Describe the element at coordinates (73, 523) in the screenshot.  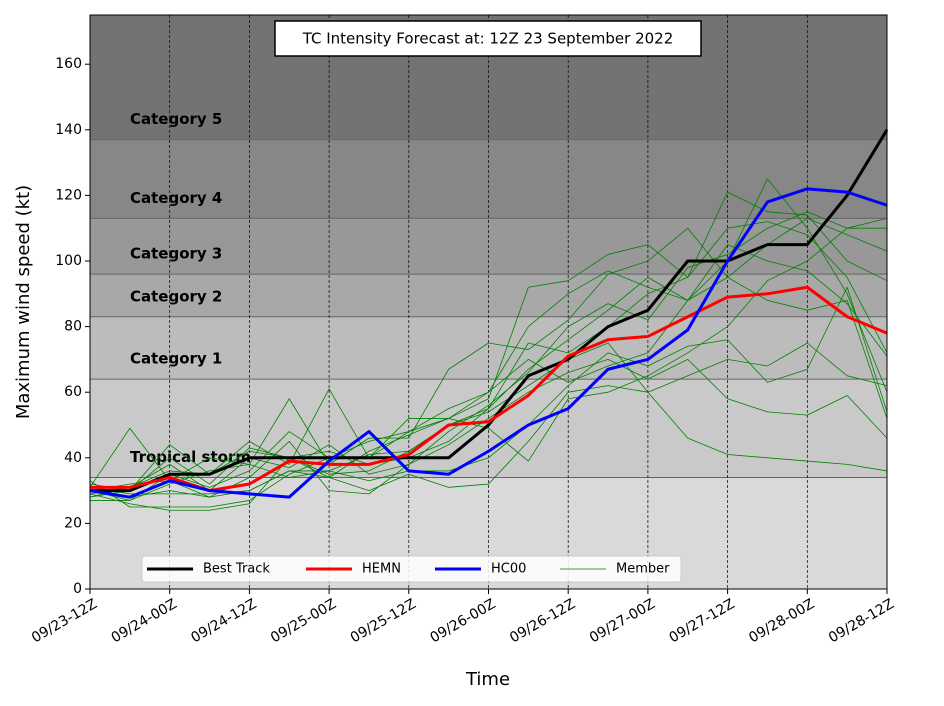
I see `y-tick-label: 20` at that location.